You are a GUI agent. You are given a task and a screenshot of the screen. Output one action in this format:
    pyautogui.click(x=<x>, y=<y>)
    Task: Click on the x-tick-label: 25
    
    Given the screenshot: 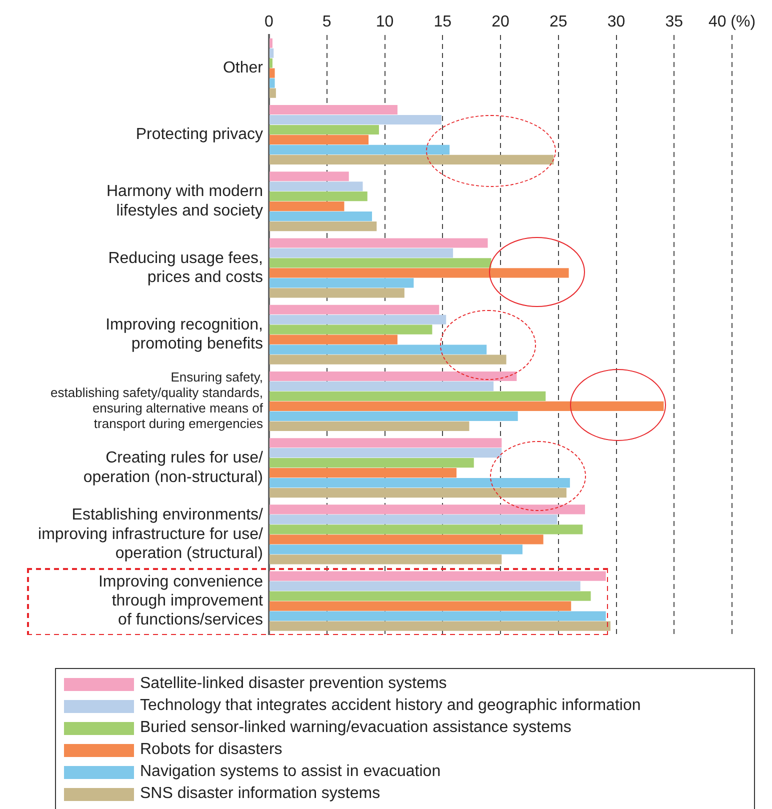 What is the action you would take?
    pyautogui.click(x=558, y=22)
    